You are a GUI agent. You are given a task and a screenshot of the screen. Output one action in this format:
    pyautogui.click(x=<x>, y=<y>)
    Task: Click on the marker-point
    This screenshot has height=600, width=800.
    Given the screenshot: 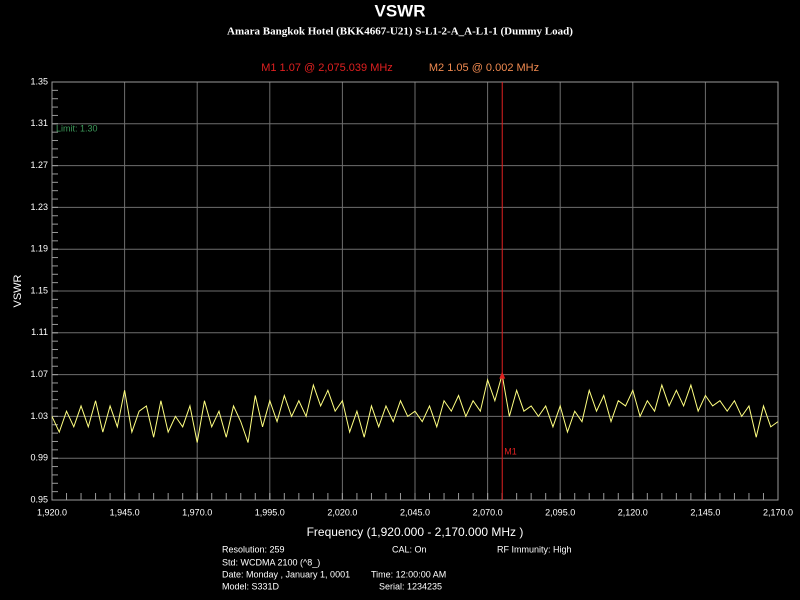 What is the action you would take?
    pyautogui.click(x=502, y=375)
    